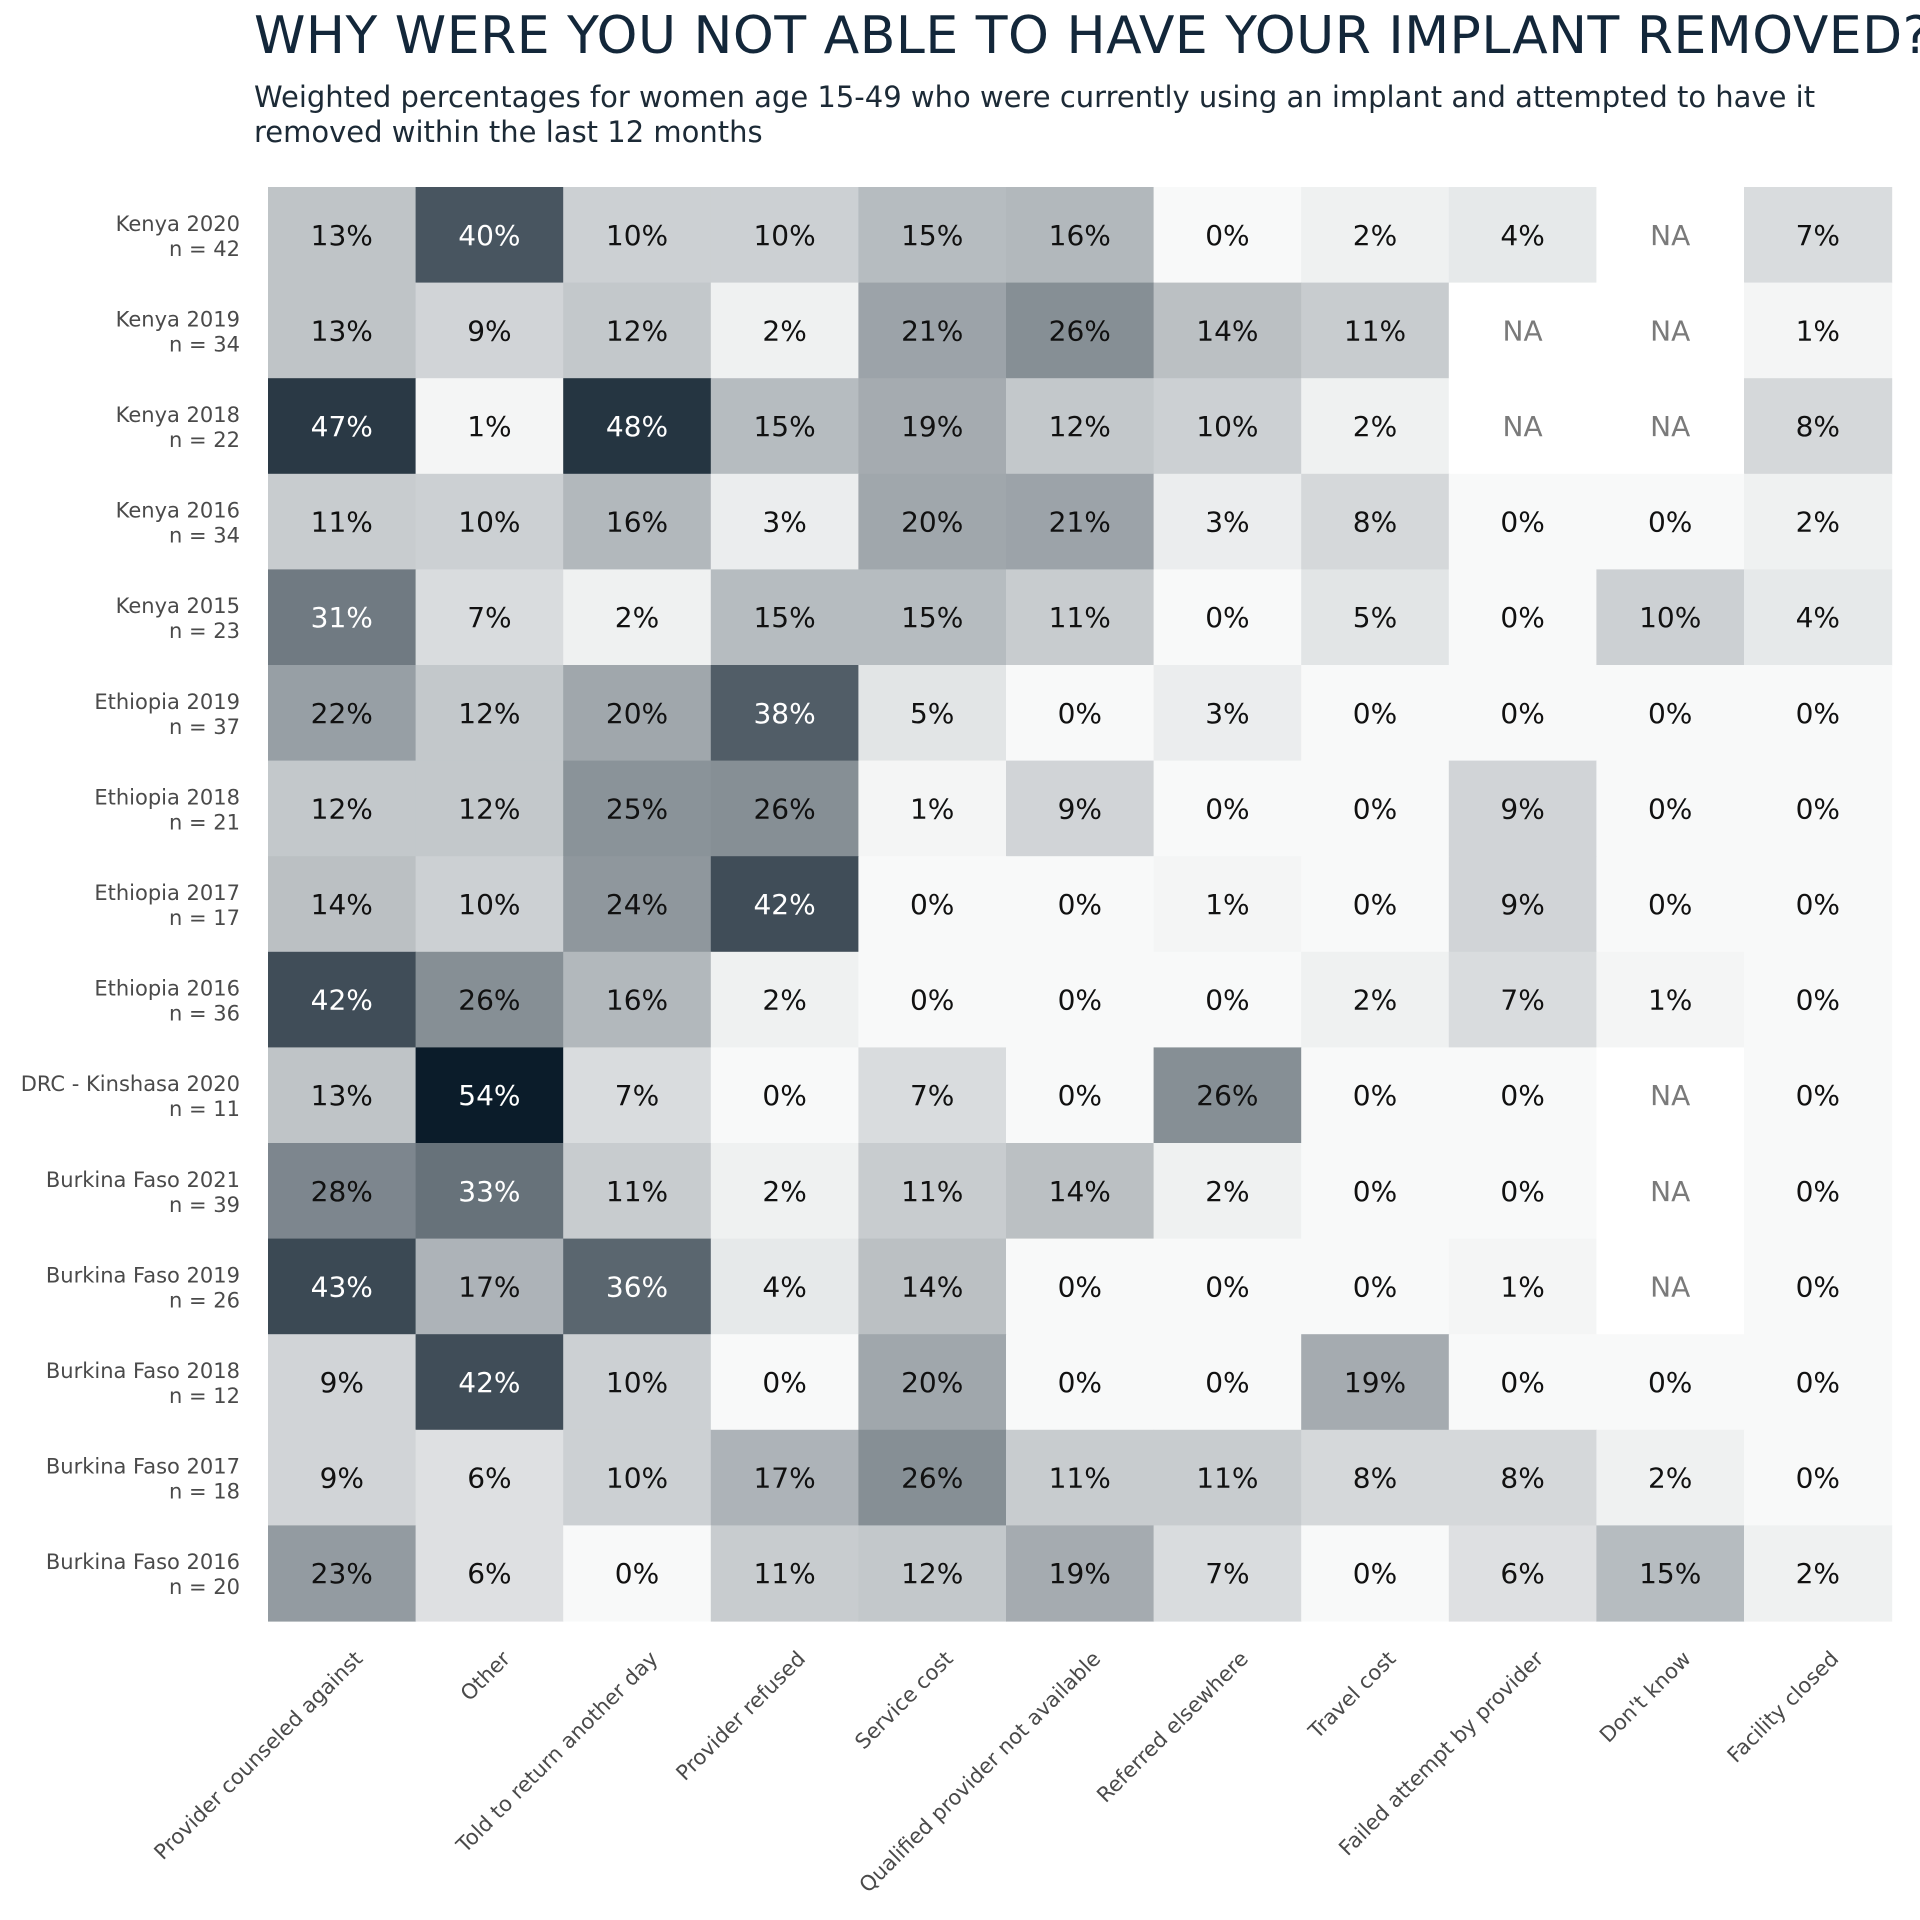 The height and width of the screenshot is (1920, 1920). Describe the element at coordinates (342, 1000) in the screenshot. I see `cell-value-label: 42%` at that location.